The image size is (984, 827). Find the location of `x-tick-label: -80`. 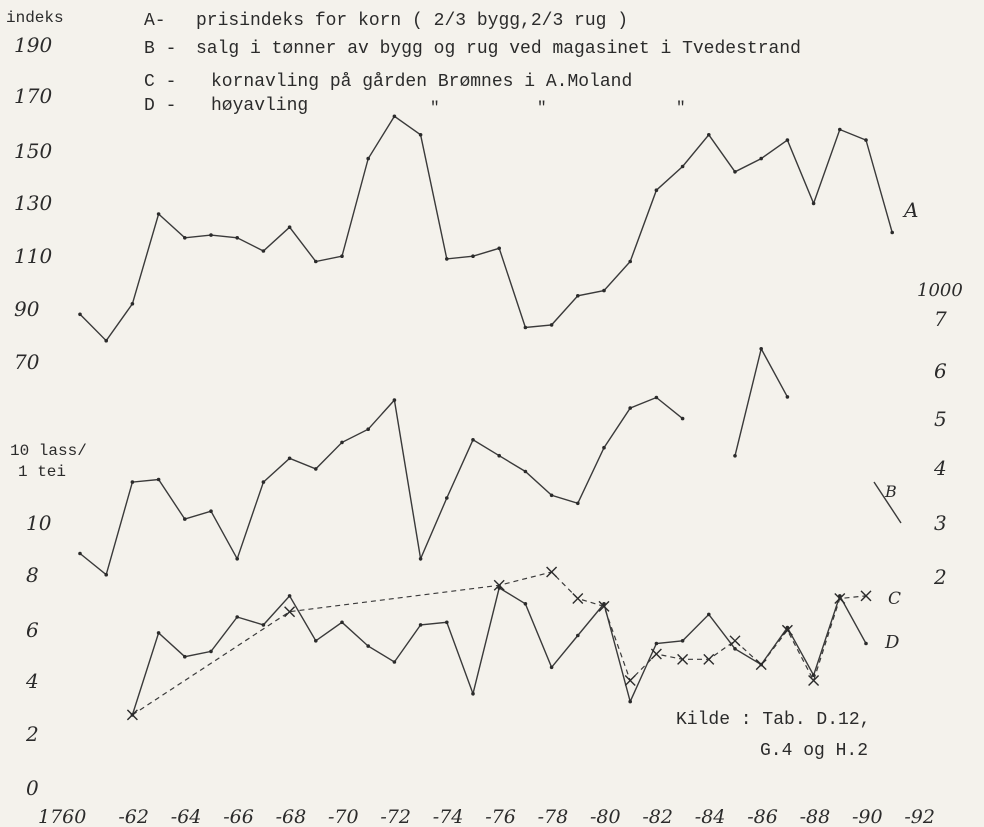

x-tick-label: -80 is located at coordinates (605, 816).